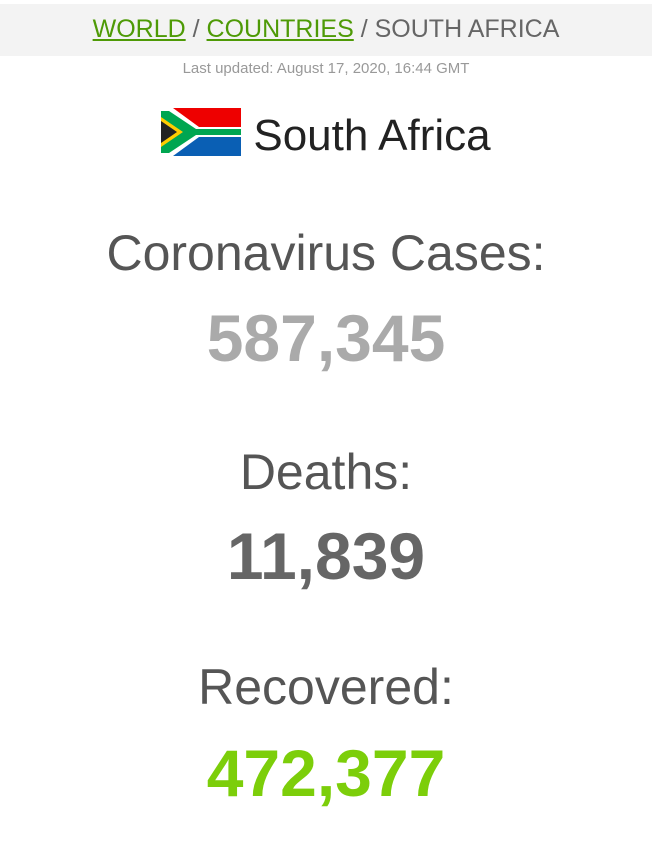 Image resolution: width=652 pixels, height=856 pixels. I want to click on deaths-value: 11,839, so click(326, 556).